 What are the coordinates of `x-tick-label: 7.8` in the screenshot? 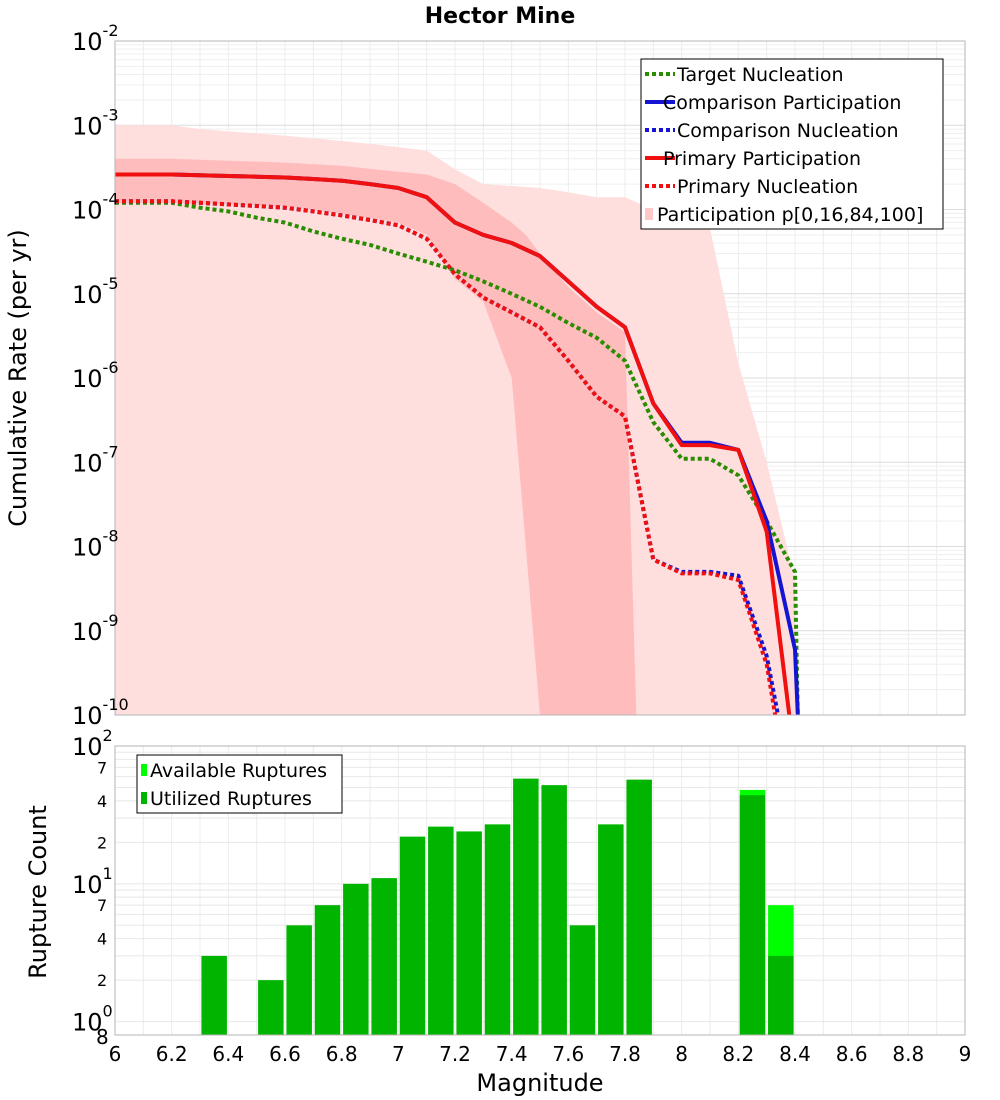 It's located at (625, 1054).